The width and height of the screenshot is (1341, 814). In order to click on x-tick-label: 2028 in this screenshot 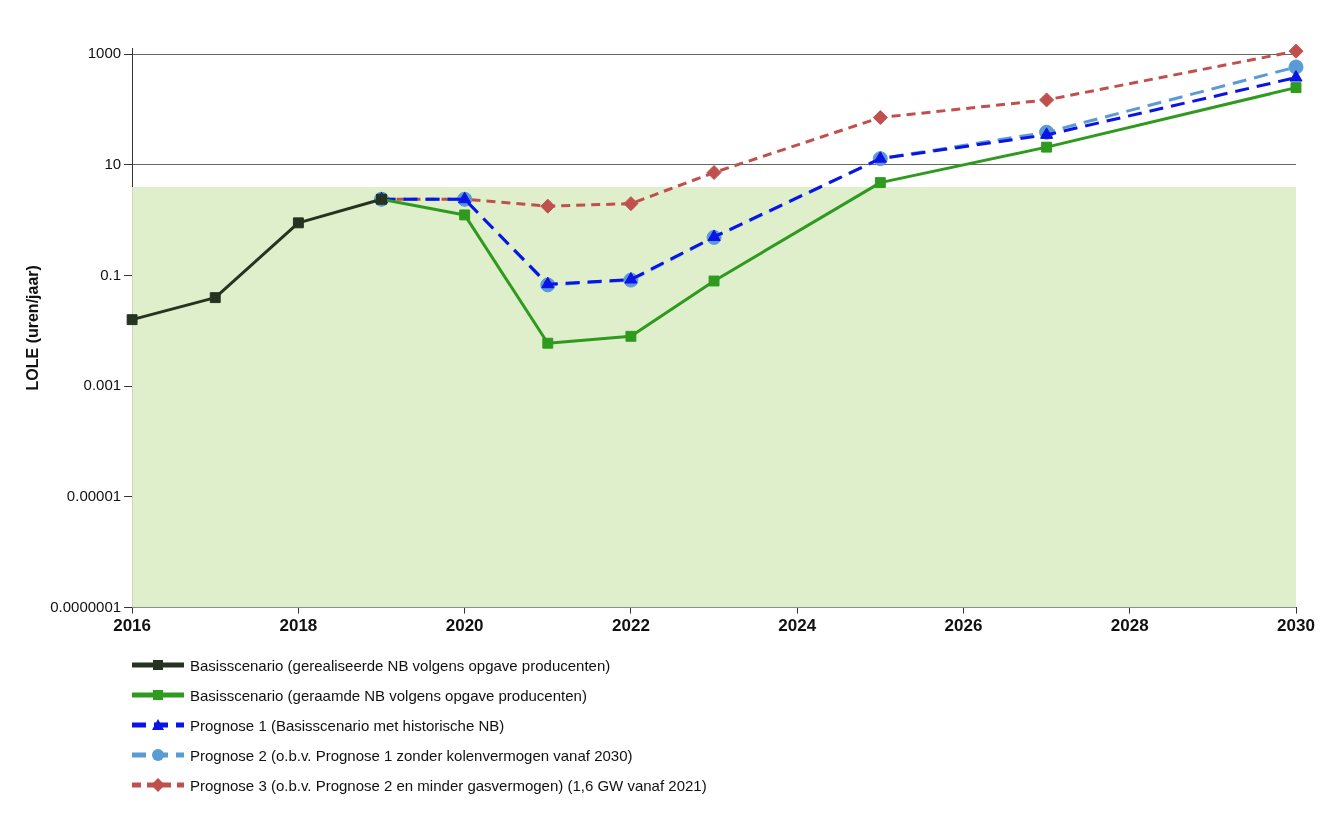, I will do `click(1129, 626)`.